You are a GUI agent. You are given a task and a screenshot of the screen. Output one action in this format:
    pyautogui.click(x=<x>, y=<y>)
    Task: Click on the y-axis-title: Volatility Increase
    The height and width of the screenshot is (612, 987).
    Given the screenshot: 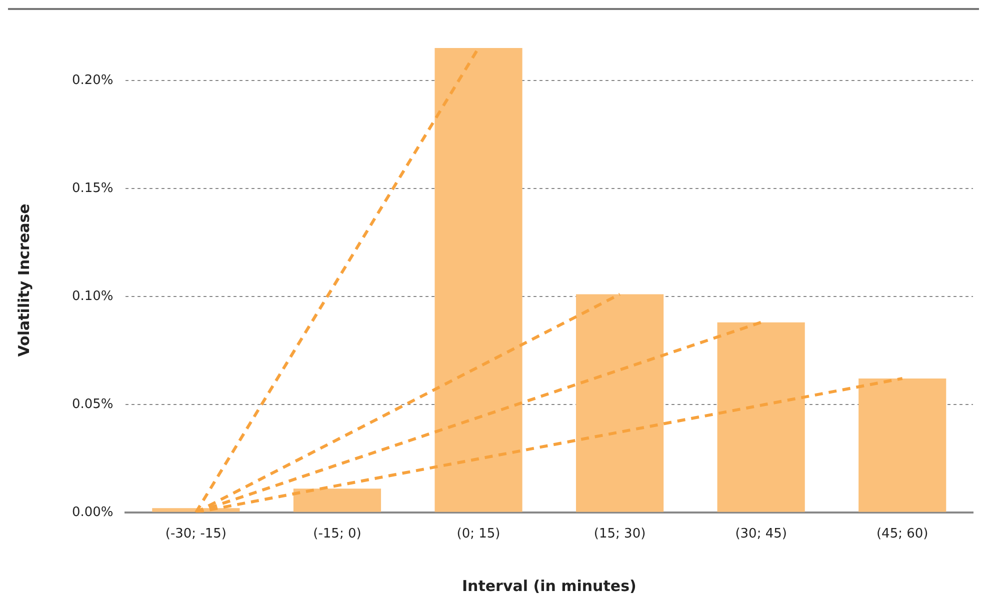 What is the action you would take?
    pyautogui.click(x=23, y=280)
    